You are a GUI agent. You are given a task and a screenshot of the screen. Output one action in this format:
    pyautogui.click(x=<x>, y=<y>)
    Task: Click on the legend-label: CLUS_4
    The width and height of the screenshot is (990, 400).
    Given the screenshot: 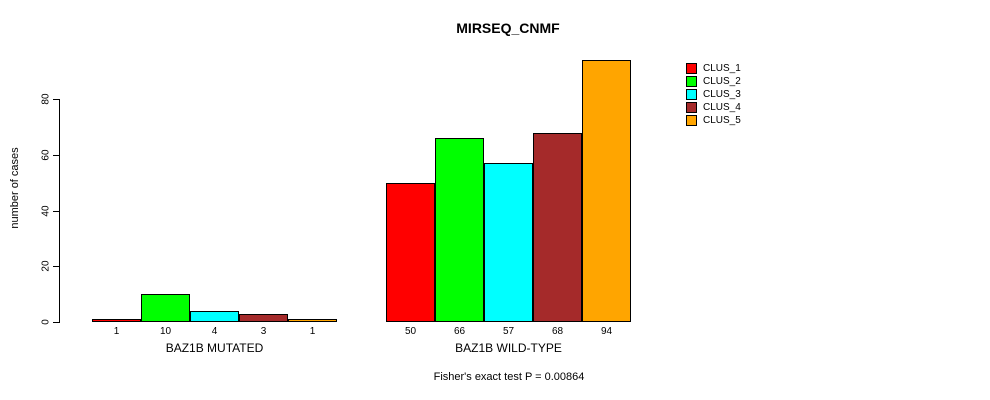 What is the action you would take?
    pyautogui.click(x=722, y=107)
    